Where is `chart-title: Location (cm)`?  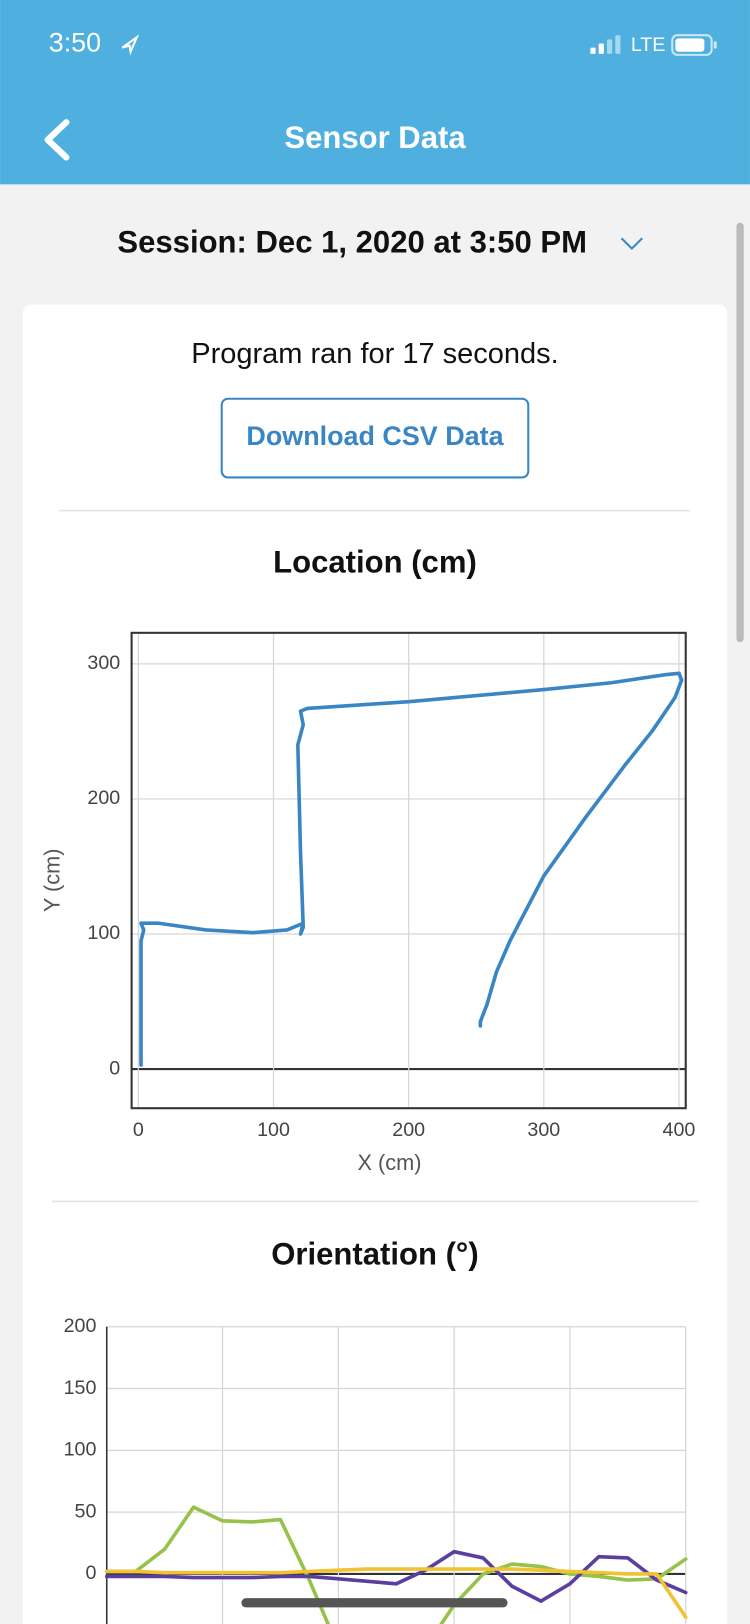 chart-title: Location (cm) is located at coordinates (375, 562).